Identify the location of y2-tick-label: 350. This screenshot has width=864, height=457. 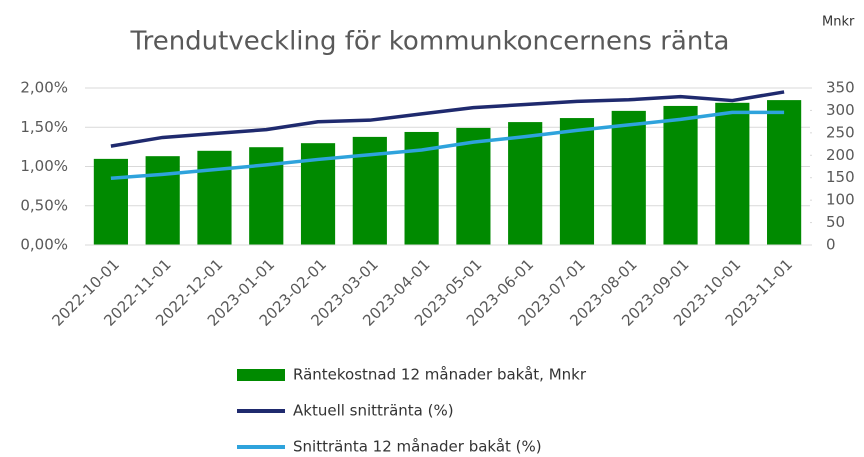
(840, 88).